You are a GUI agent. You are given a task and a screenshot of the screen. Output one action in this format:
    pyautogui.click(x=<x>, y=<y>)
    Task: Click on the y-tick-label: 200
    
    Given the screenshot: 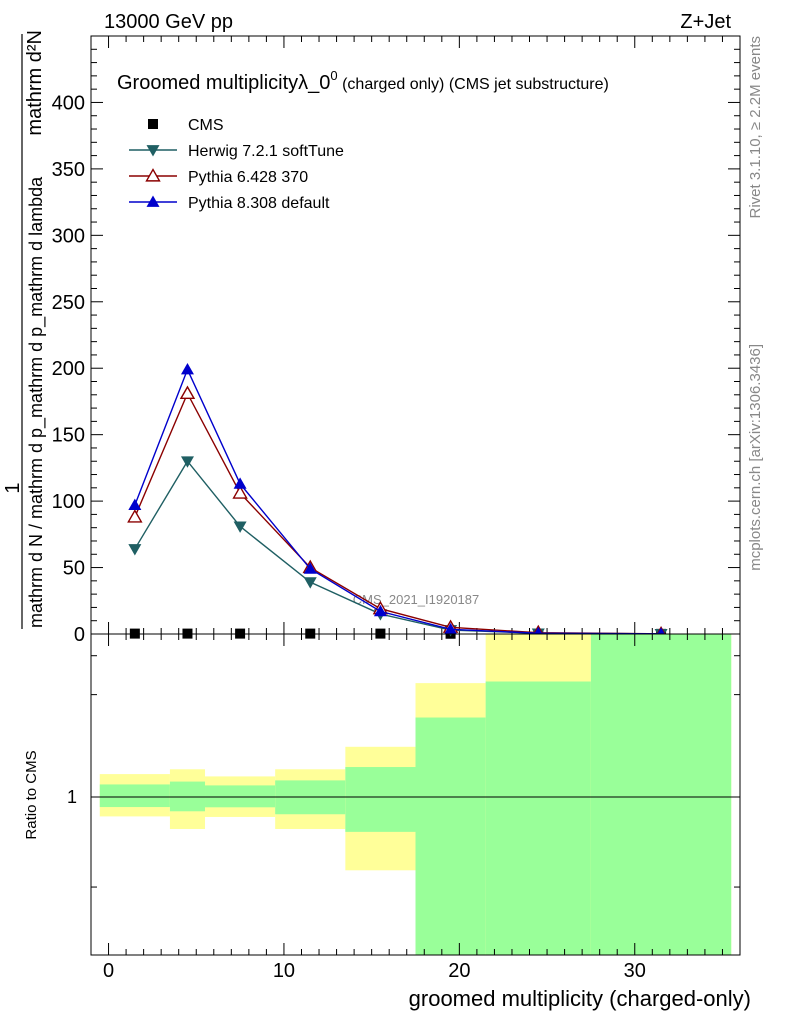 What is the action you would take?
    pyautogui.click(x=68, y=369)
    